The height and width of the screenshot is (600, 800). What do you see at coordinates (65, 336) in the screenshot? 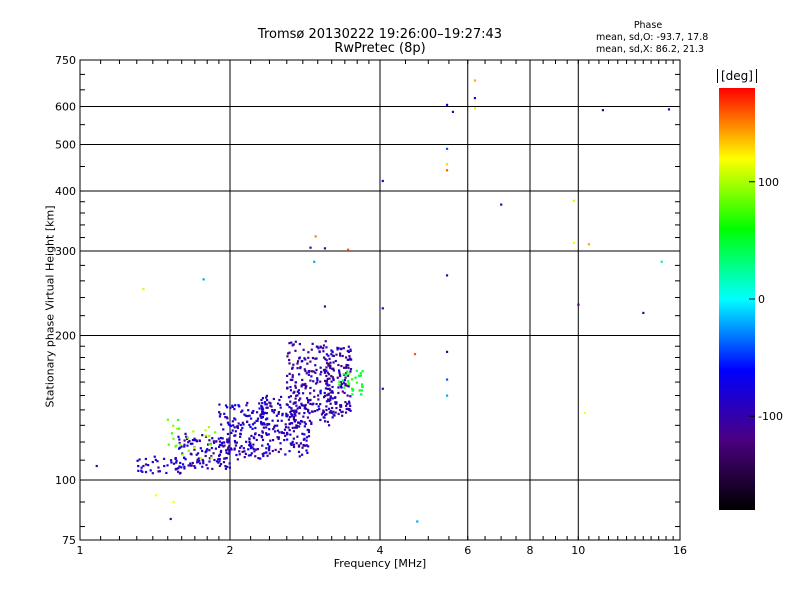
I see `y-tick-label: 200` at bounding box center [65, 336].